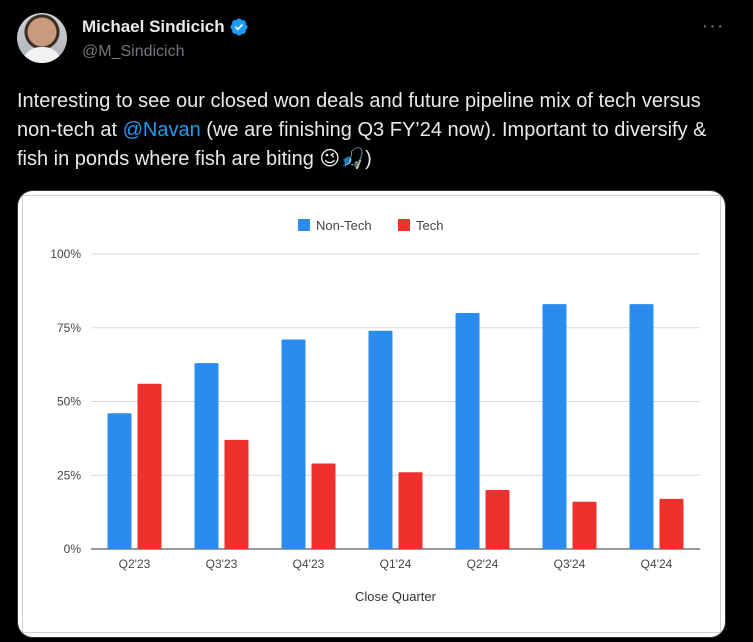  Describe the element at coordinates (69, 402) in the screenshot. I see `y-tick-label: 50%` at that location.